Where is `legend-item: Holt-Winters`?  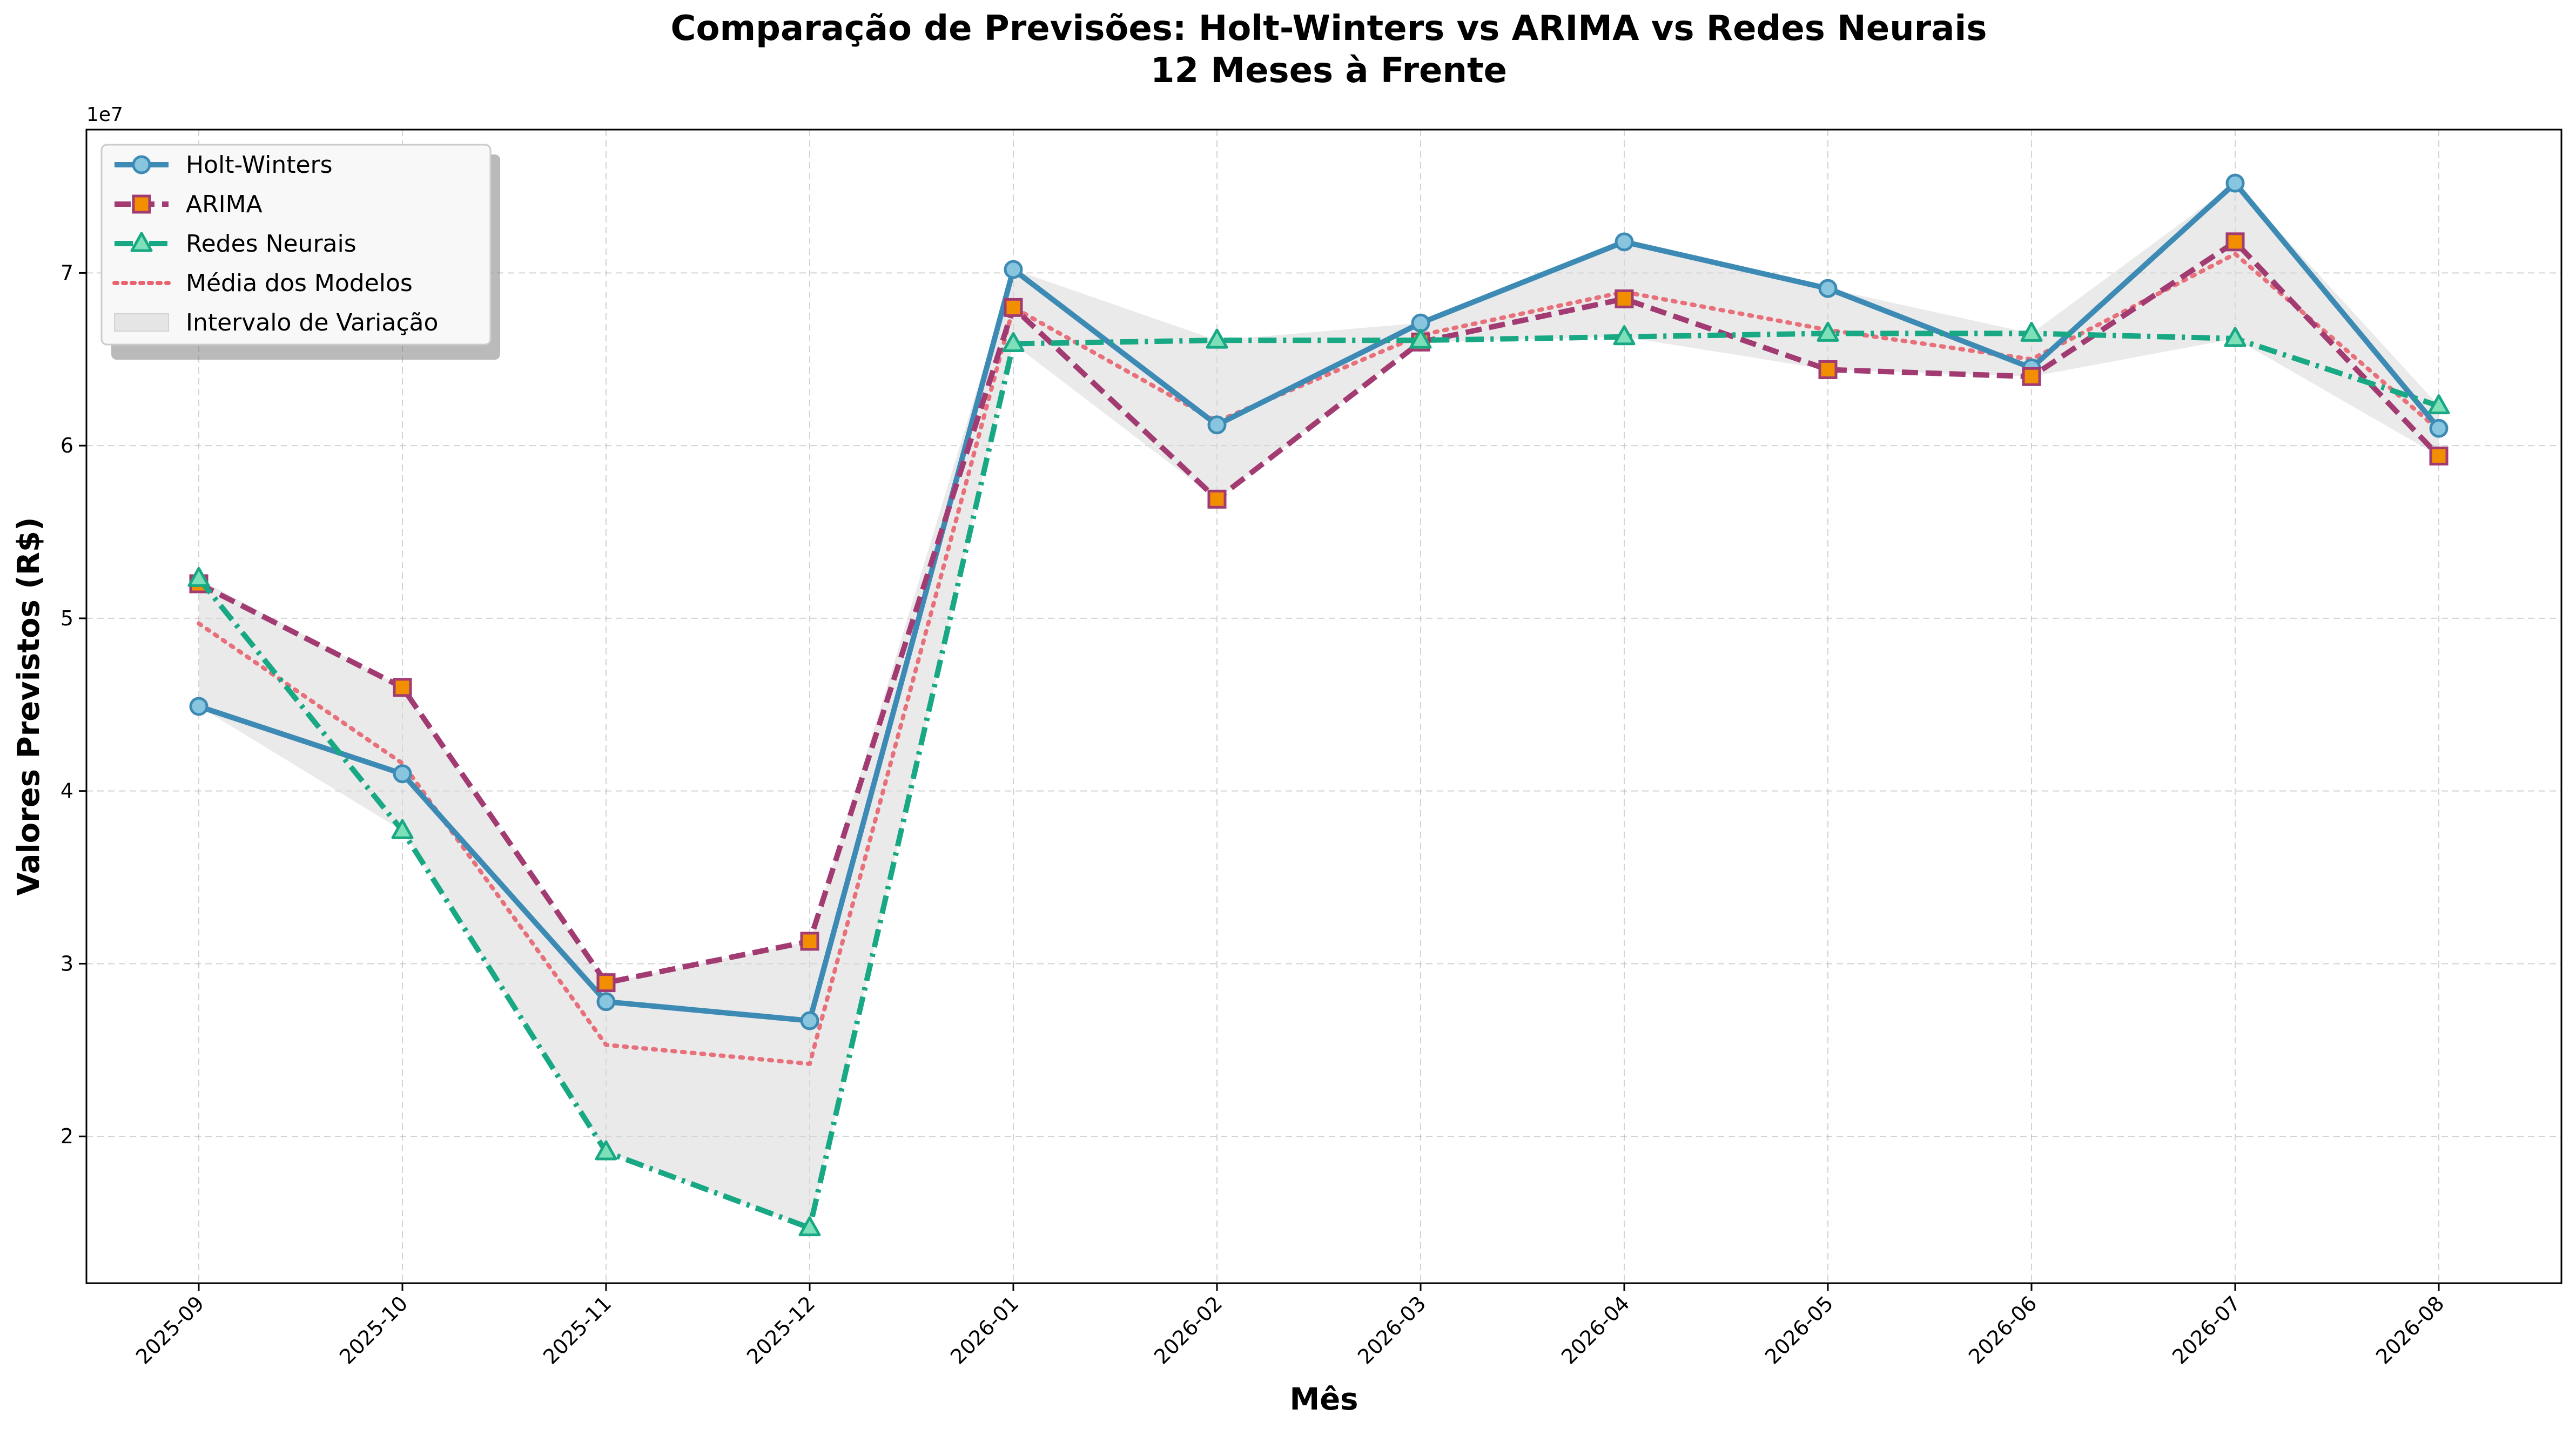 legend-item: Holt-Winters is located at coordinates (224, 165).